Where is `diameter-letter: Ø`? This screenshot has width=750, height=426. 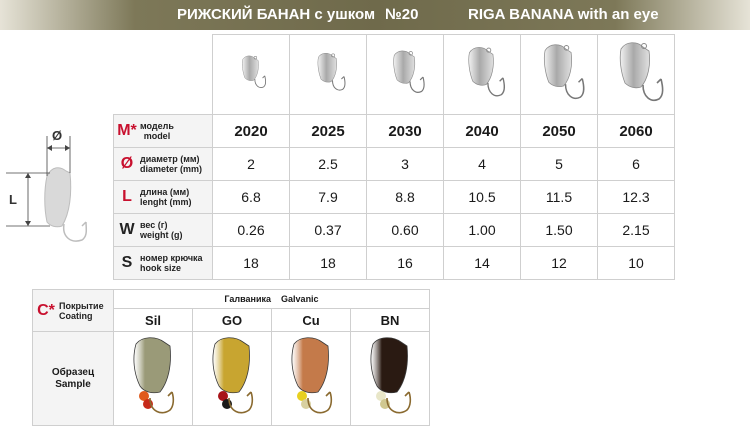 diameter-letter: Ø is located at coordinates (127, 163).